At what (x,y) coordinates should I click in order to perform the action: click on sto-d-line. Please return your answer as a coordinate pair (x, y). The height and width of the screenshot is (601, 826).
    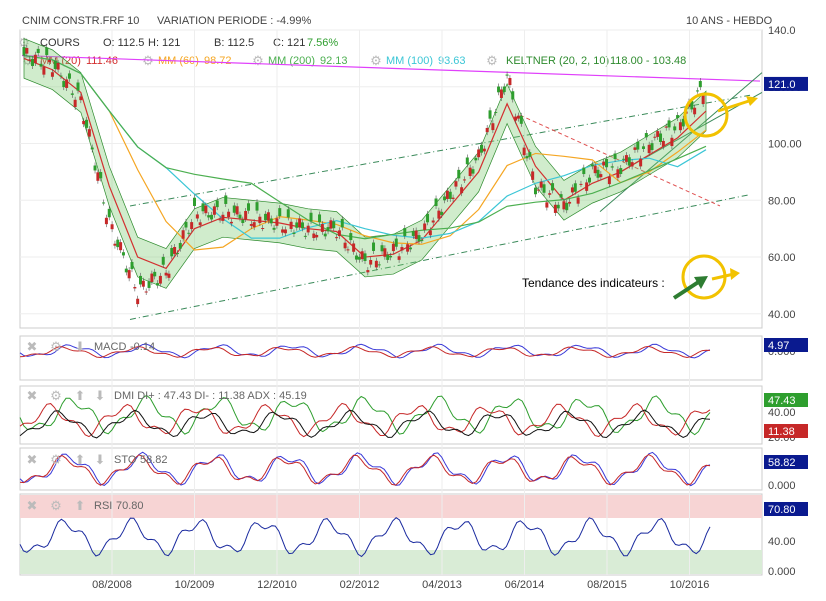
    Looking at the image, I should click on (365, 470).